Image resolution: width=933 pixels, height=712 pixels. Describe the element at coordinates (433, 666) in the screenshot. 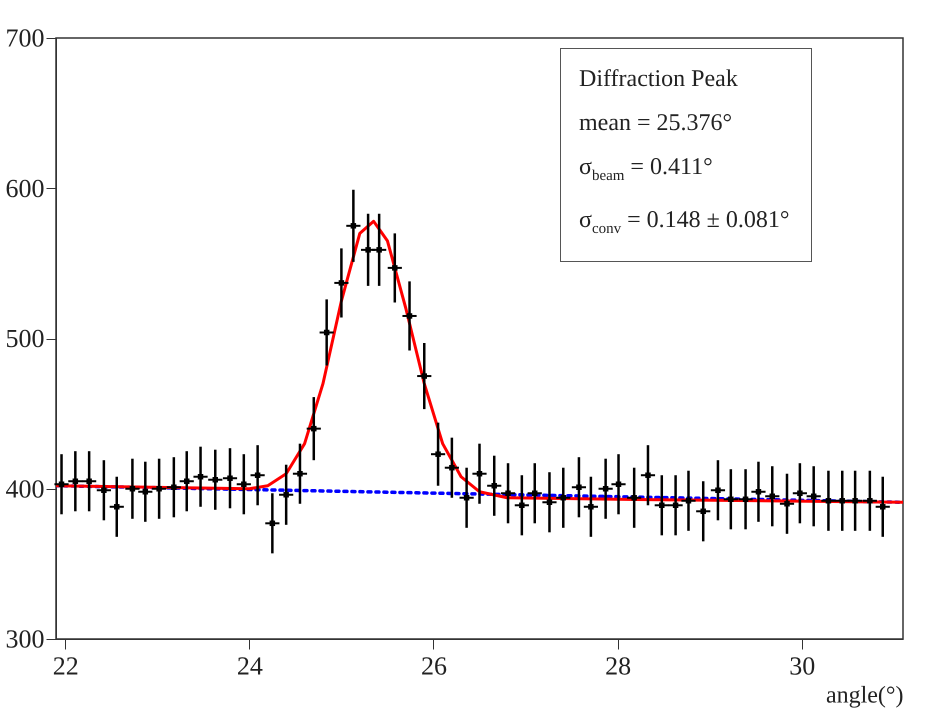

I see `x-tick-label: 26` at that location.